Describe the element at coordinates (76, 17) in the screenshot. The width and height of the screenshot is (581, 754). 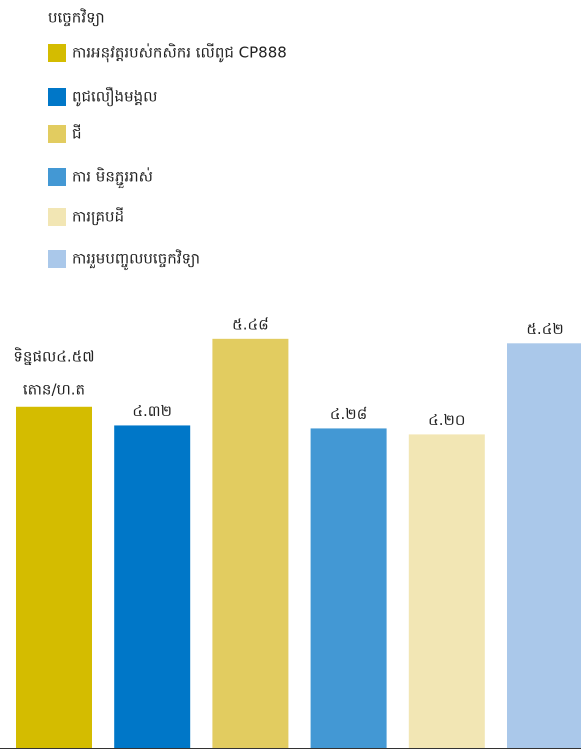
I see `legend-title: បច្ចេកវិទ្យា` at that location.